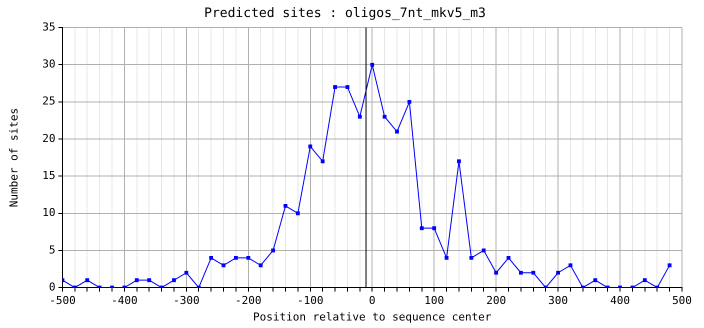 The width and height of the screenshot is (704, 328). What do you see at coordinates (186, 301) in the screenshot?
I see `x-tick-label: -300` at bounding box center [186, 301].